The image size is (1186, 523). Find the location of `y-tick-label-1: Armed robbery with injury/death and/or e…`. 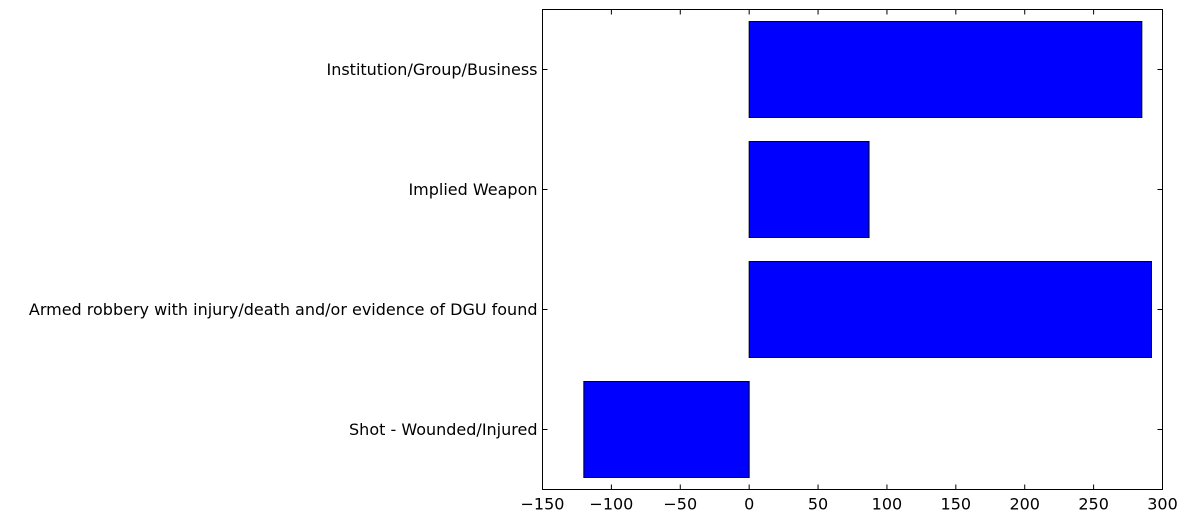

y-tick-label-1: Armed robbery with injury/death and/or e… is located at coordinates (283, 309).